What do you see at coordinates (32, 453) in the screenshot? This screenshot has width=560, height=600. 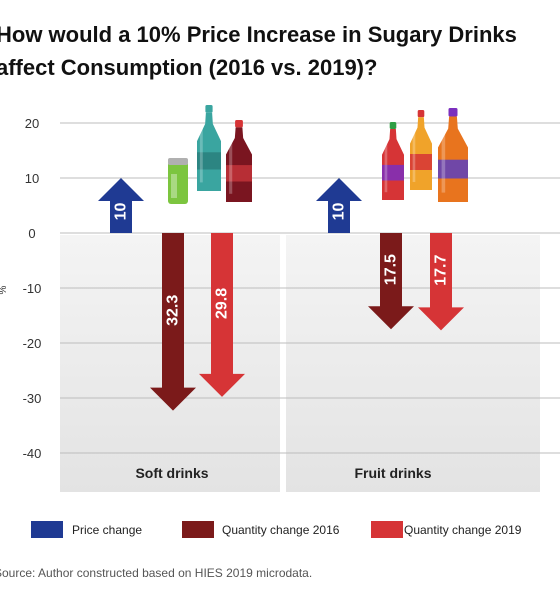 I see `y-tick-label: -40` at bounding box center [32, 453].